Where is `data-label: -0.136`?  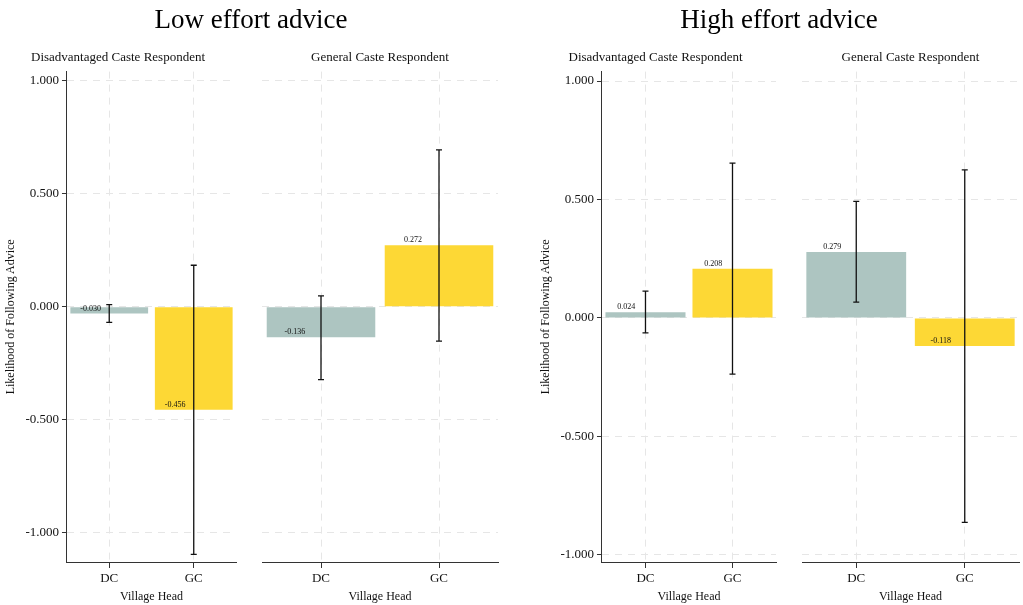 data-label: -0.136 is located at coordinates (295, 332).